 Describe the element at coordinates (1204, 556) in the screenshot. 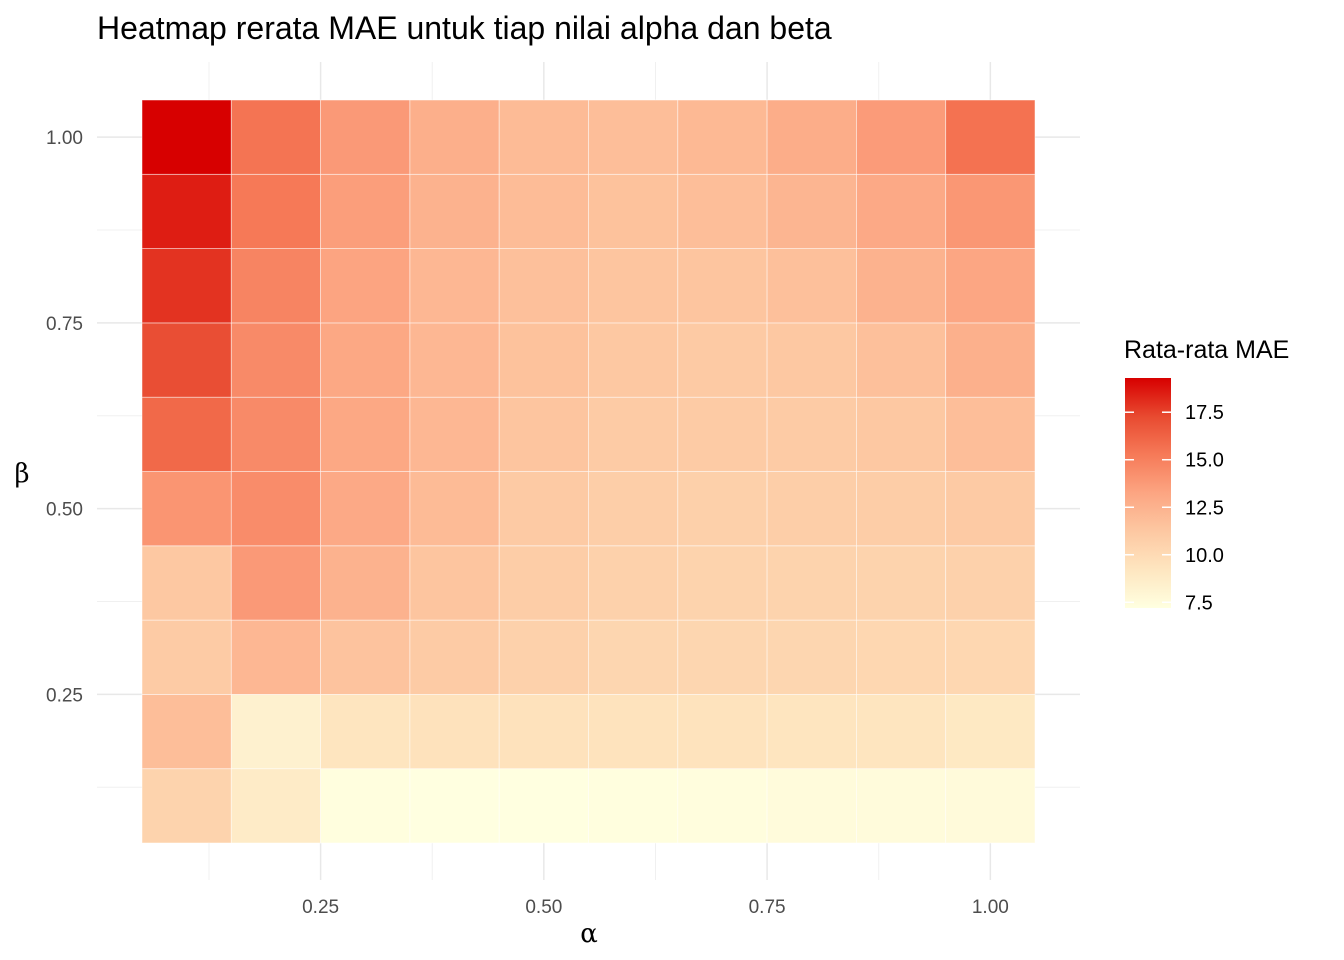

I see `legend-tick-label: 10.0` at that location.